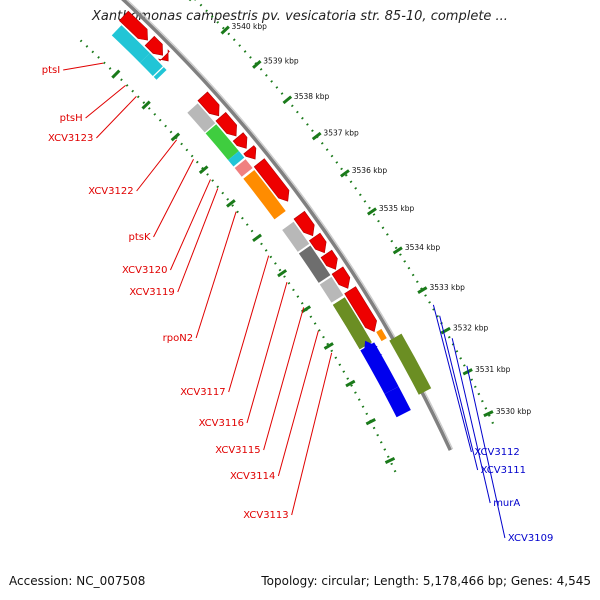 The image size is (600, 600). What do you see at coordinates (51, 70) in the screenshot?
I see `gene-label: ptsI` at bounding box center [51, 70].